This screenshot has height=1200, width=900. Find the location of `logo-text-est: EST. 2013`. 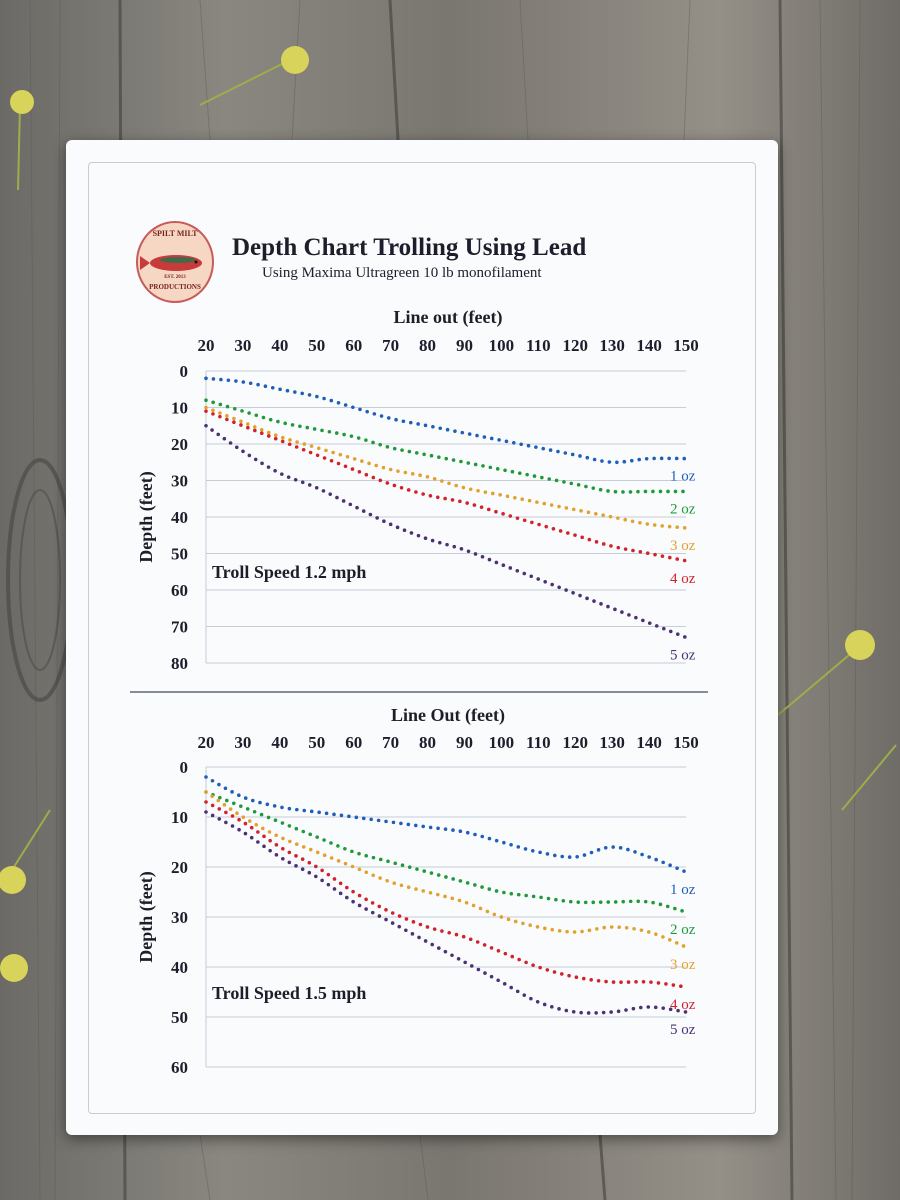

logo-text-est: EST. 2013 is located at coordinates (175, 277).